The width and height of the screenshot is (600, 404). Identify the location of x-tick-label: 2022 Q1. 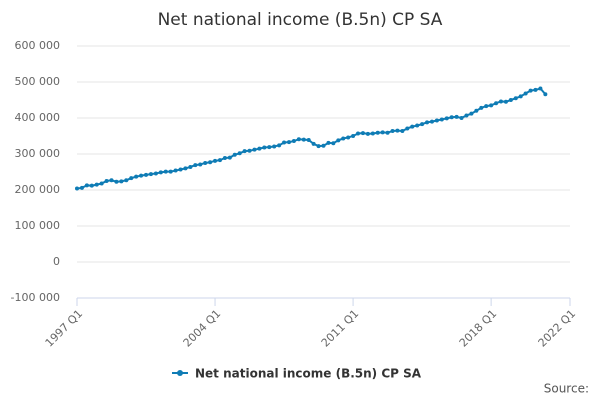
(557, 328).